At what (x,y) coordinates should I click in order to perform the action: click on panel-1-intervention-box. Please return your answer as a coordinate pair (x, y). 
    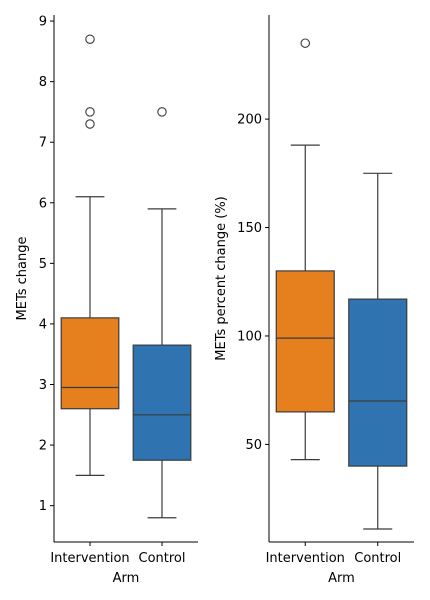
    Looking at the image, I should click on (90, 363).